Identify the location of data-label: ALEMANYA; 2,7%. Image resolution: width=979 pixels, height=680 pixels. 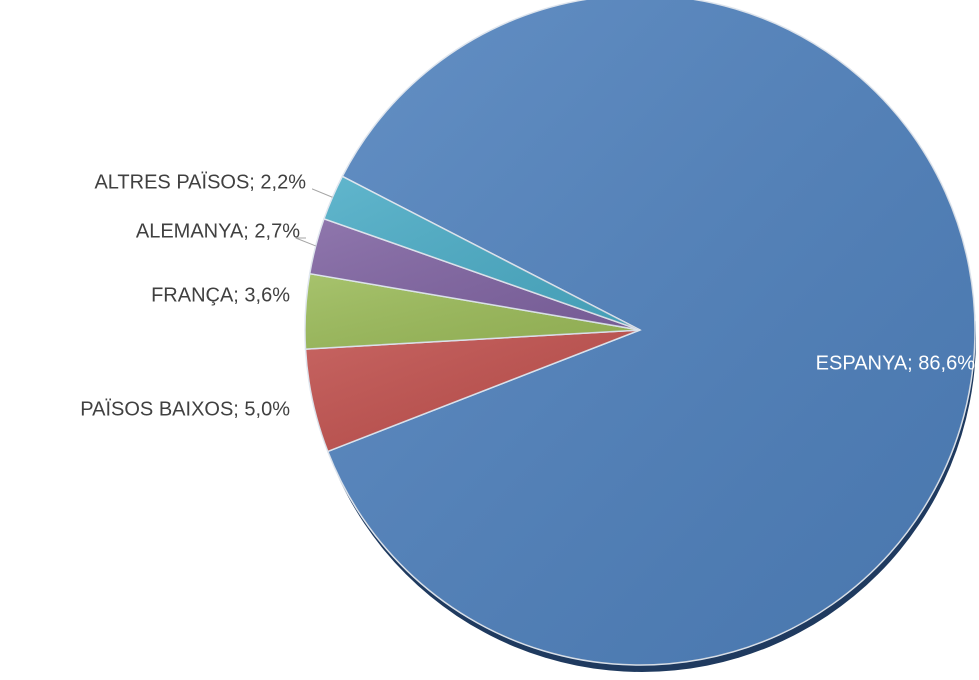
(218, 231).